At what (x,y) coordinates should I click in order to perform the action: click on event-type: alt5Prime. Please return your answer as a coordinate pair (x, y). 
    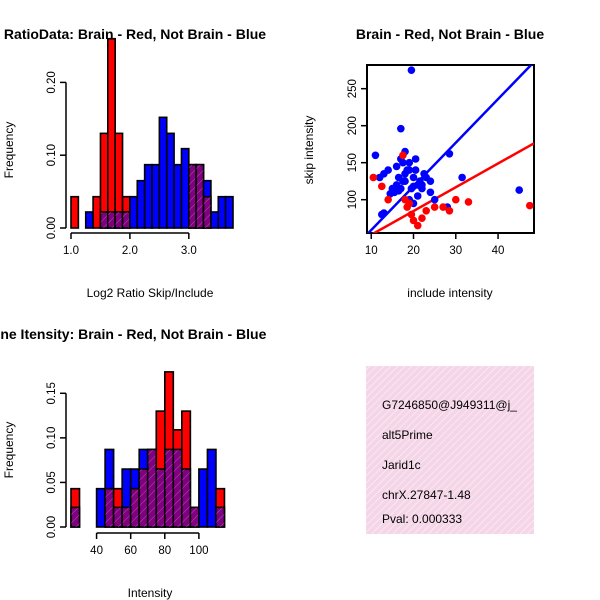
    Looking at the image, I should click on (407, 435).